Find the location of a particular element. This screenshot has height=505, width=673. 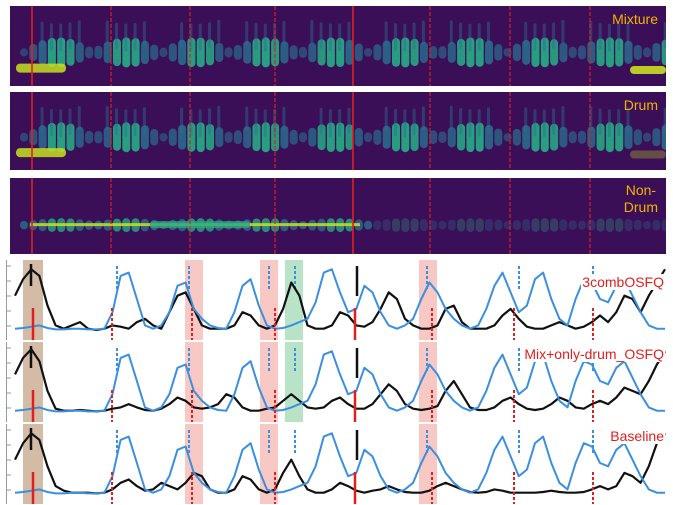

spectrogram-non-drum: Non- Drum is located at coordinates (338, 216).